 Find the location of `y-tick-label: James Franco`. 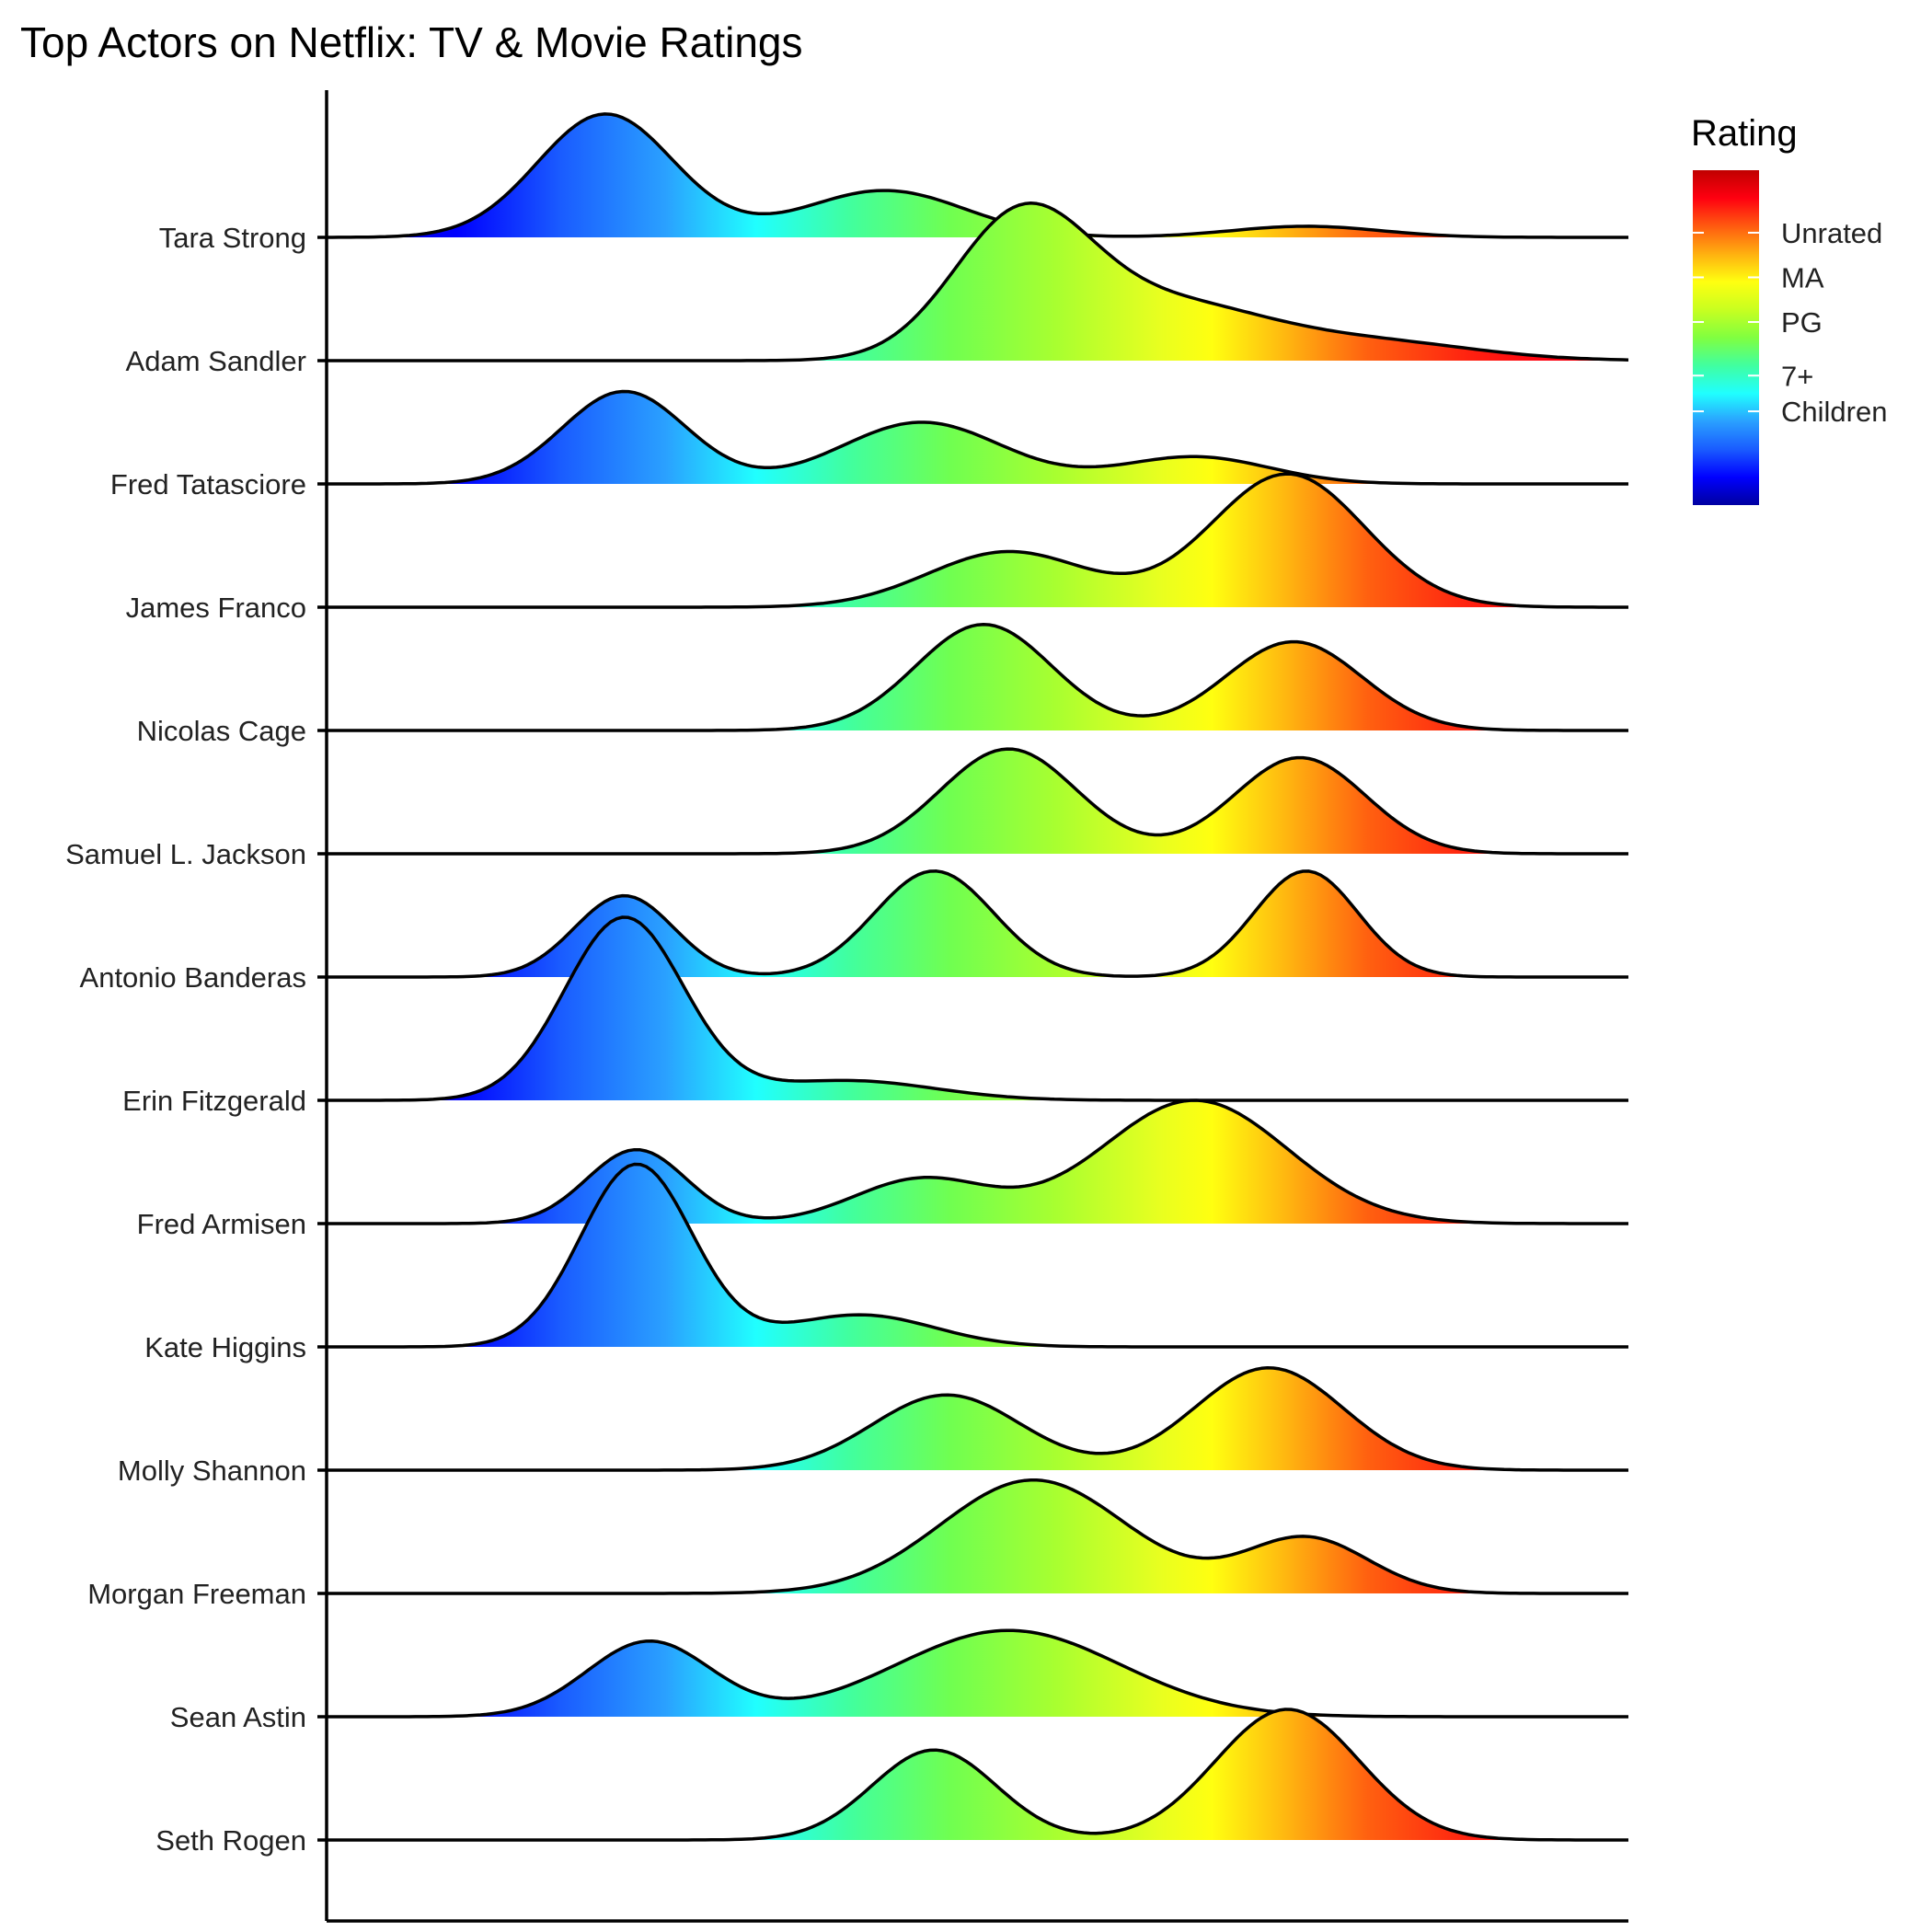

y-tick-label: James Franco is located at coordinates (216, 608).